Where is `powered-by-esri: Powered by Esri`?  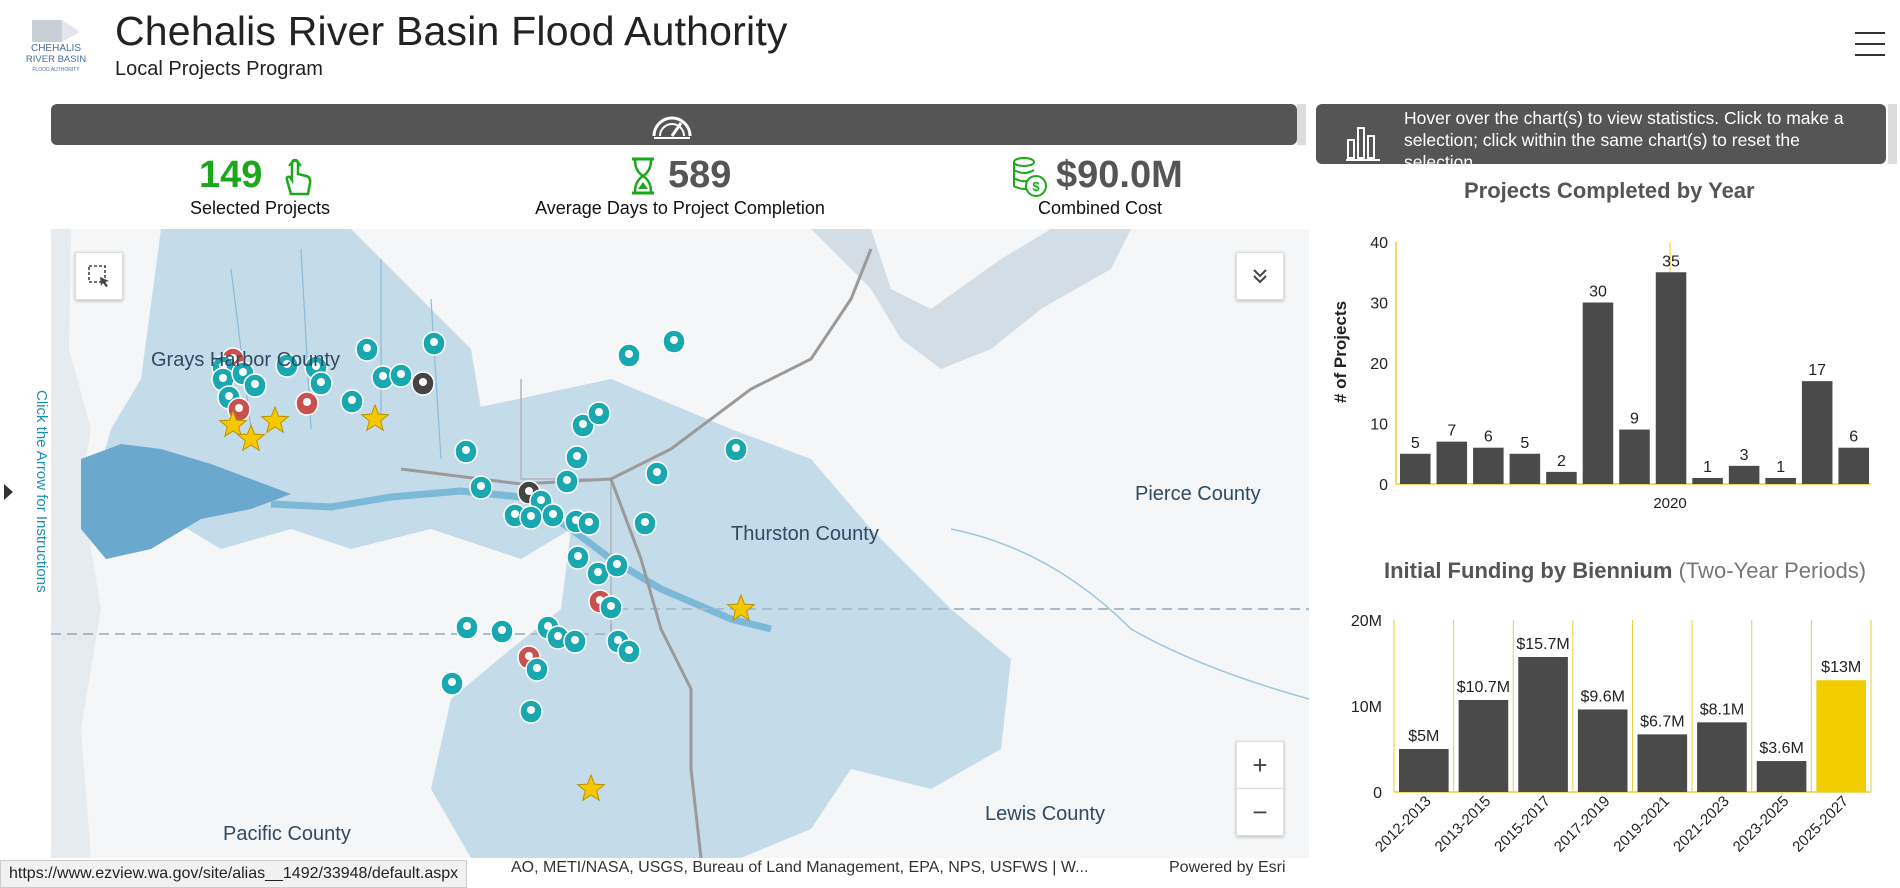 powered-by-esri: Powered by Esri is located at coordinates (1227, 867).